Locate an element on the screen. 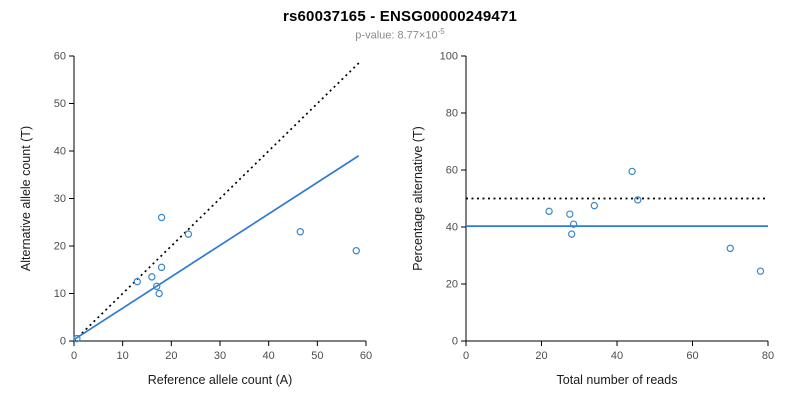 This screenshot has height=400, width=800. figure-title: rs60037165 - ENSG00000249471 is located at coordinates (400, 16).